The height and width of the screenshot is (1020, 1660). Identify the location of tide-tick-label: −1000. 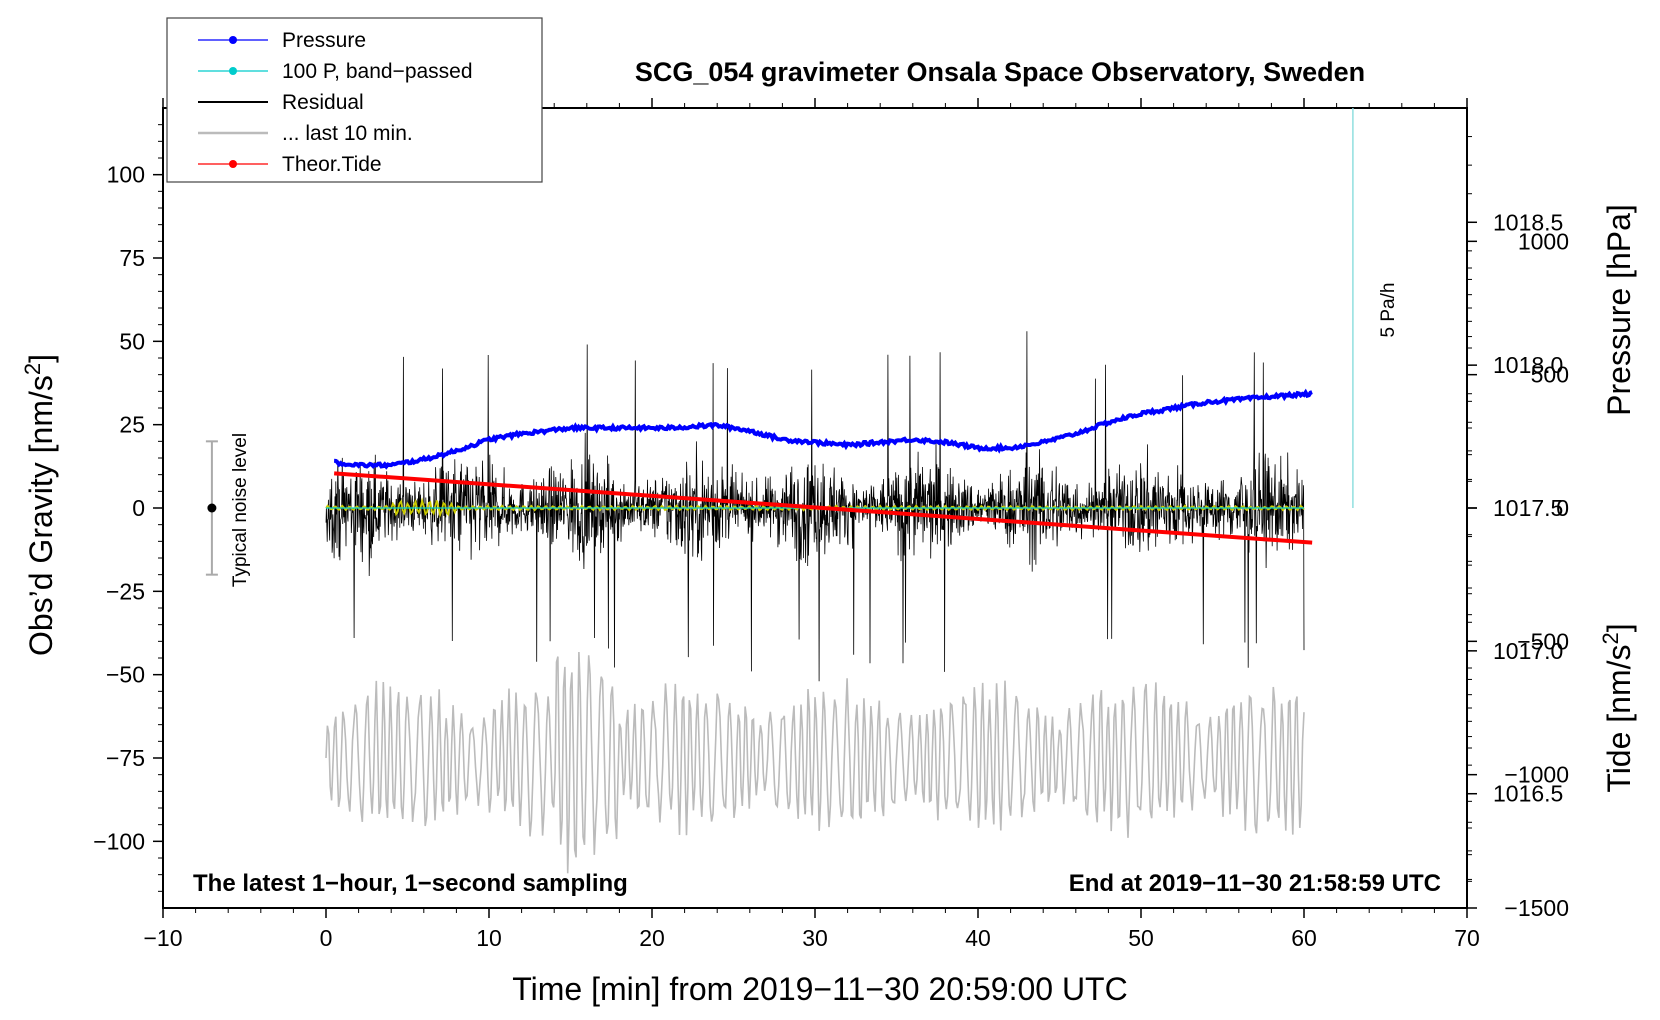
(1536, 775).